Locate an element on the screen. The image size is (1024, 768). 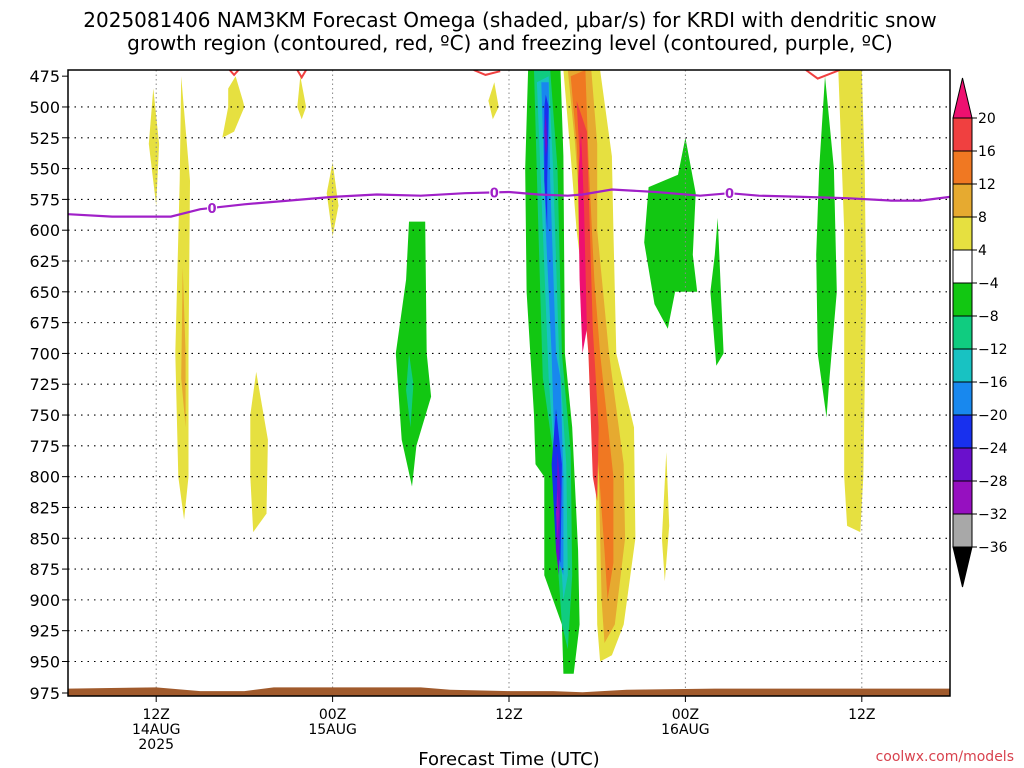
y-tick-label-8: 675 is located at coordinates (44, 323).